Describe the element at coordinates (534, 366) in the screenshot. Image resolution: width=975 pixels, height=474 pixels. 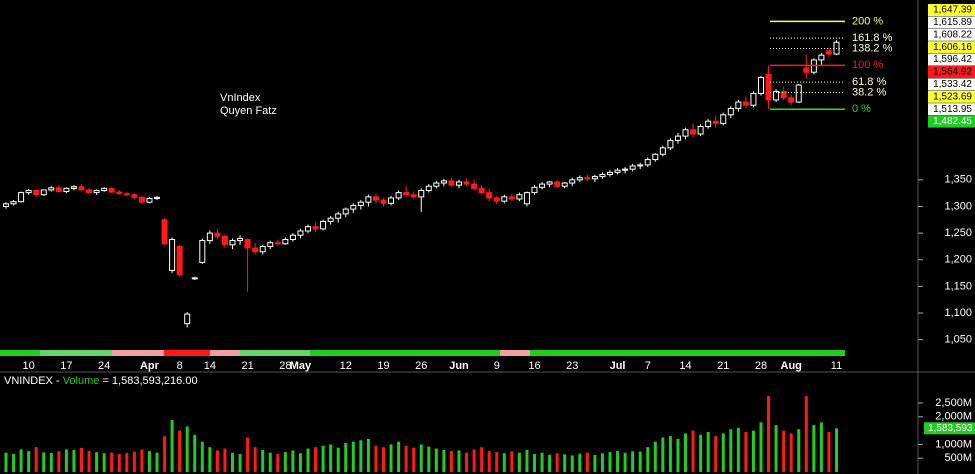
I see `x-tick-label: 16` at that location.